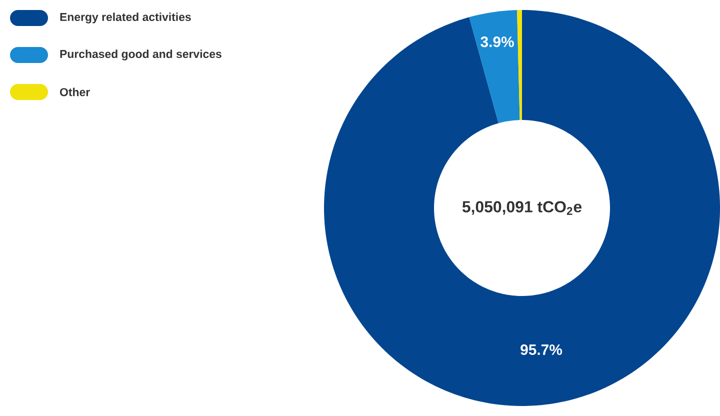  Describe the element at coordinates (75, 92) in the screenshot. I see `legend-label: Other` at that location.